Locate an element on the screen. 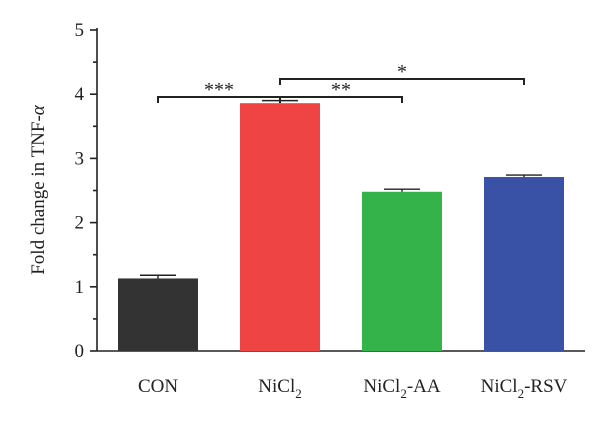  x-tick-label-0: CON is located at coordinates (158, 386).